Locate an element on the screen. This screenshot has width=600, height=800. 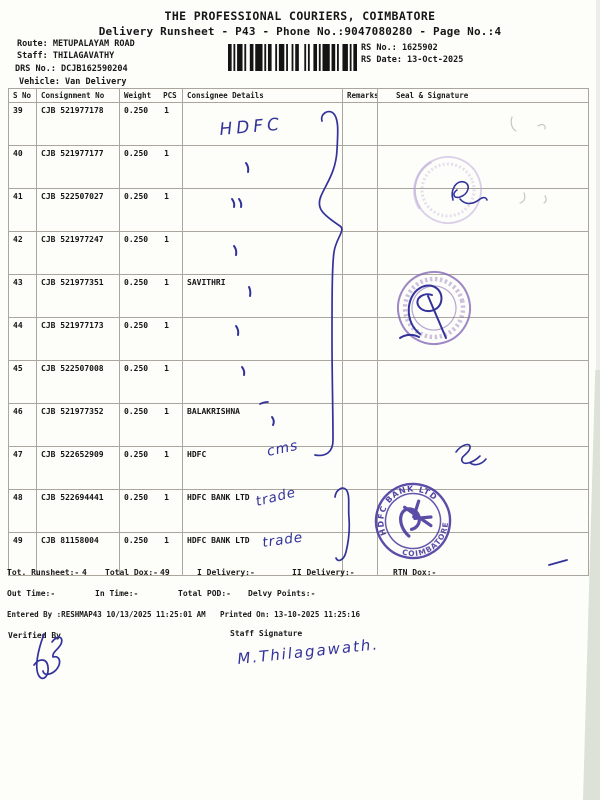
i-delivery-label: I Delivery:- is located at coordinates (226, 572).